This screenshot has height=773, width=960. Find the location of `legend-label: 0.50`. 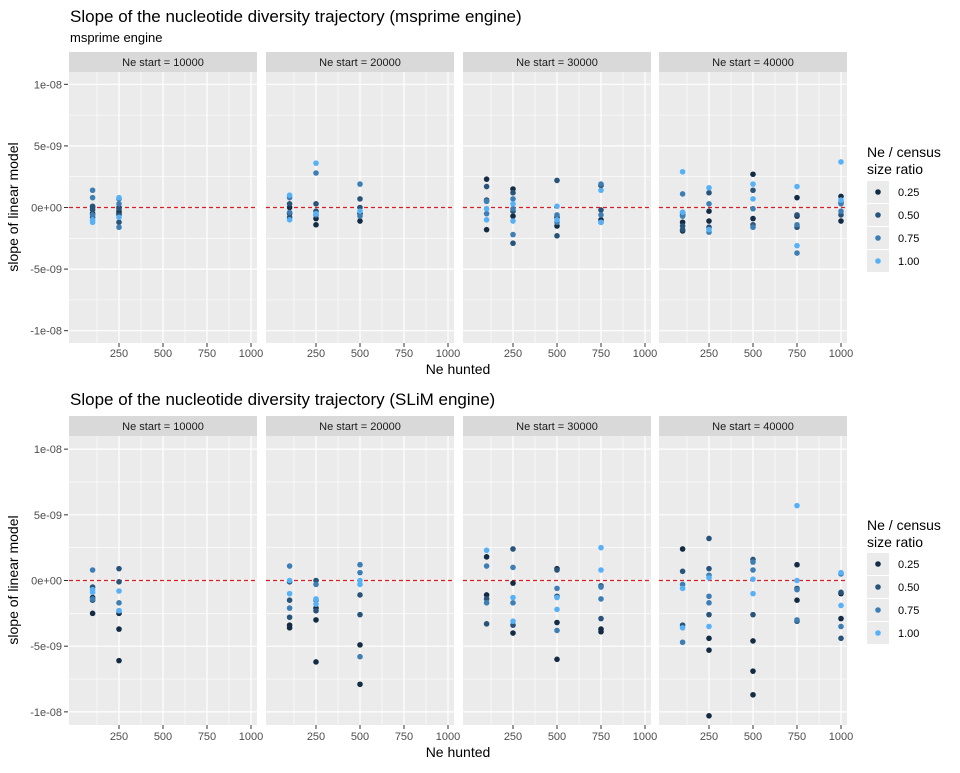

legend-label: 0.50 is located at coordinates (908, 216).